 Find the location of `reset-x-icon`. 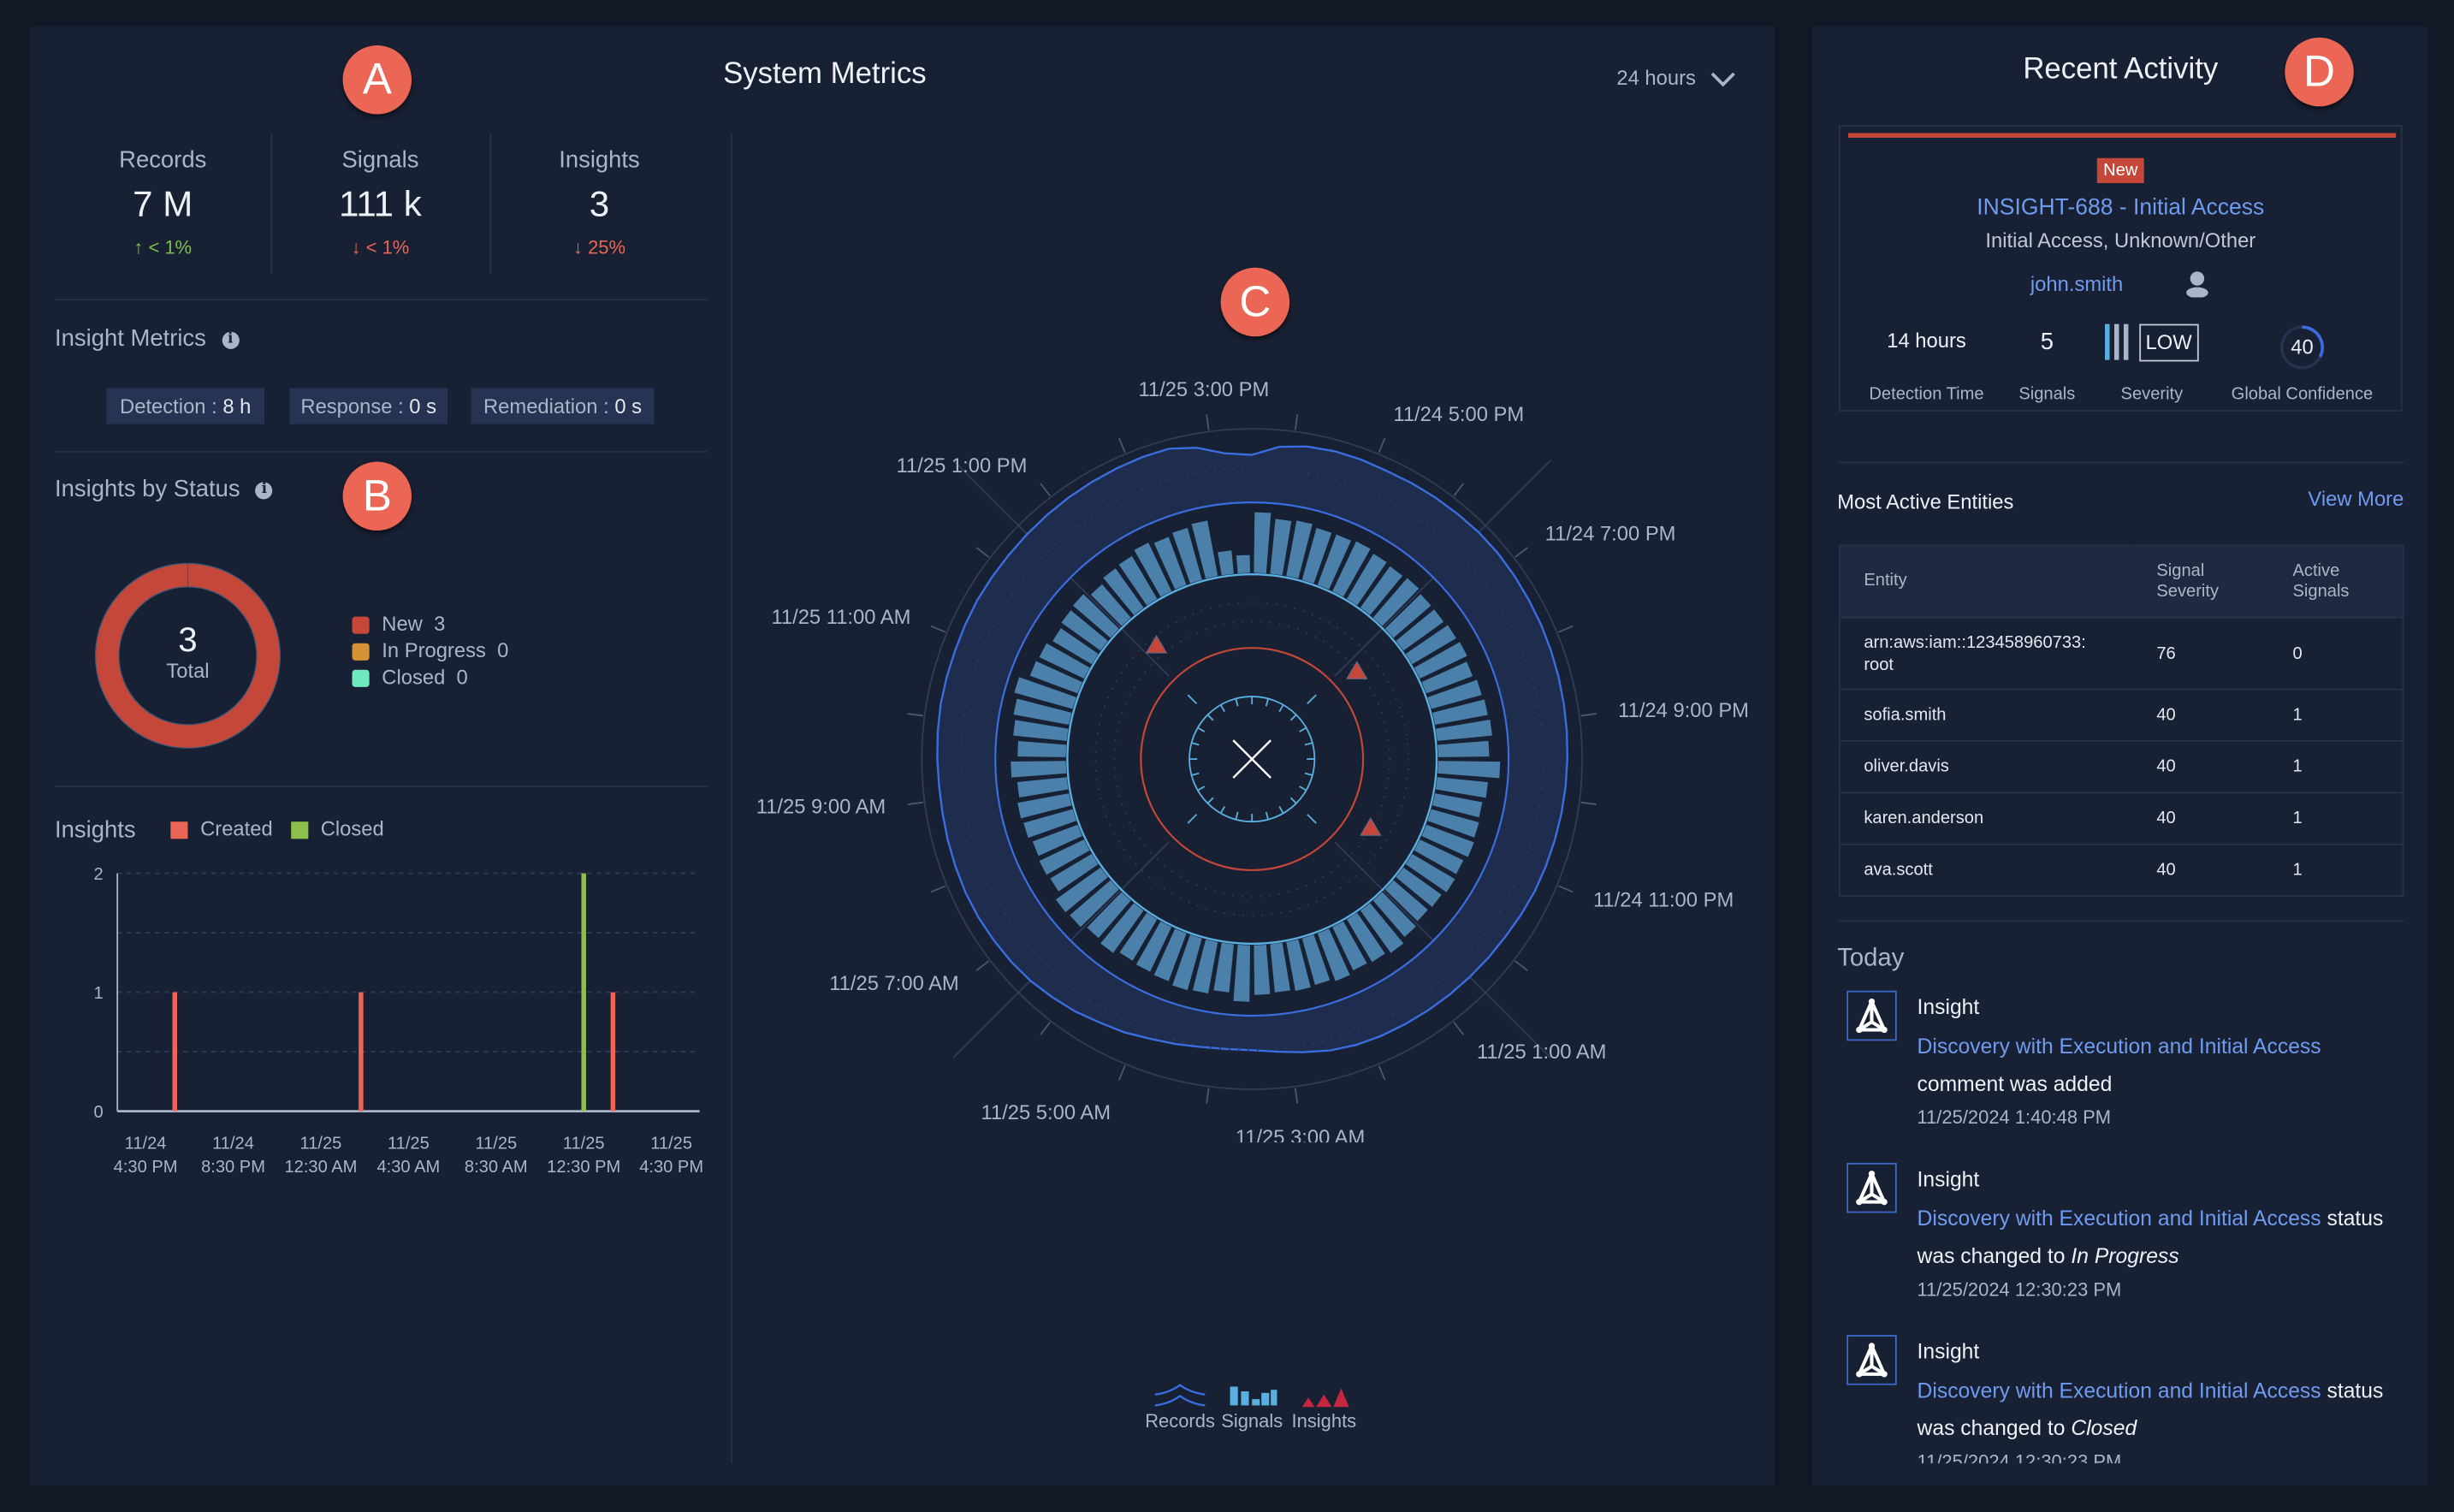

reset-x-icon is located at coordinates (1251, 759).